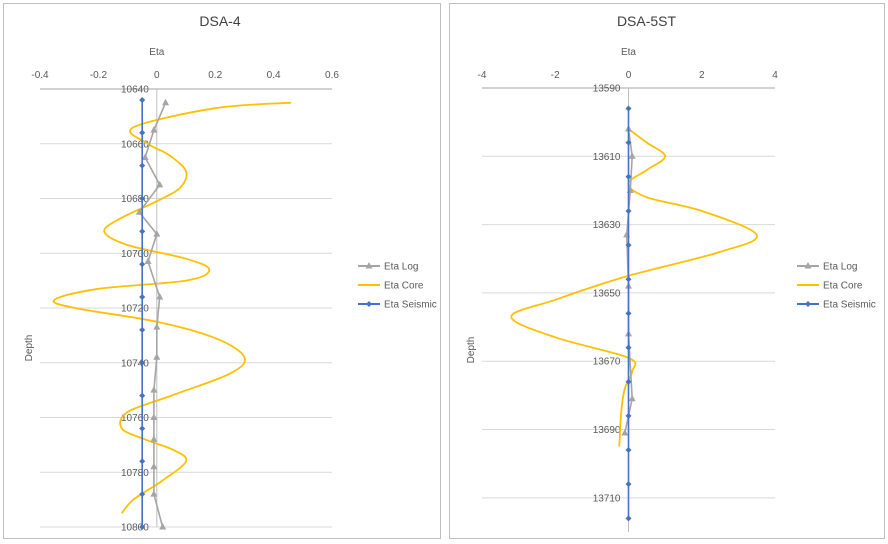 Image resolution: width=888 pixels, height=544 pixels. Describe the element at coordinates (40, 75) in the screenshot. I see `x-tick-label: -0.4` at that location.